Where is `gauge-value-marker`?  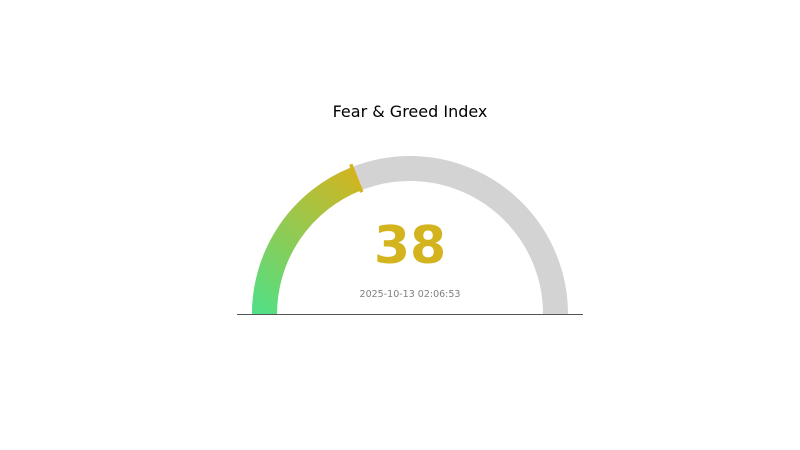
gauge-value-marker is located at coordinates (356, 178).